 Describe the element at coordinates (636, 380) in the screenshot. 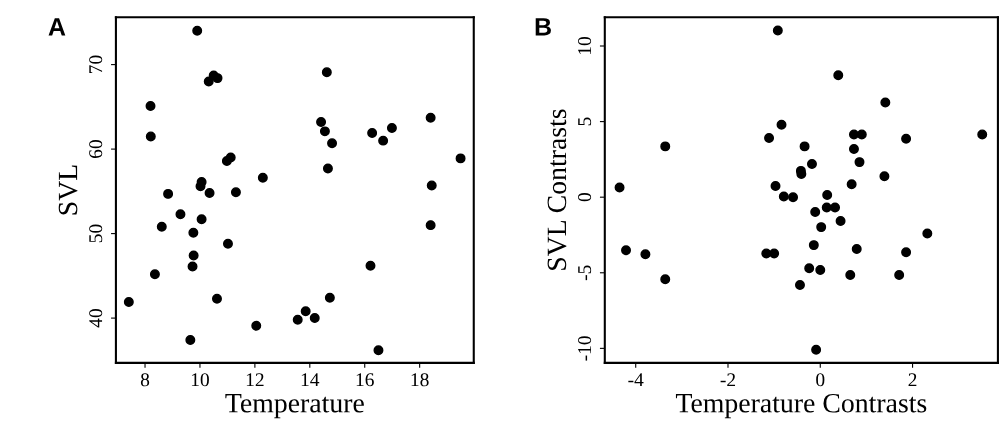

I see `x-tick-label: -4` at that location.